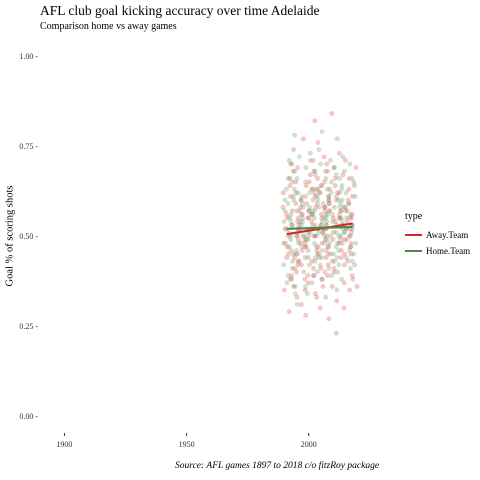  What do you see at coordinates (437, 251) in the screenshot?
I see `legend-item-home: Home.Team` at bounding box center [437, 251].